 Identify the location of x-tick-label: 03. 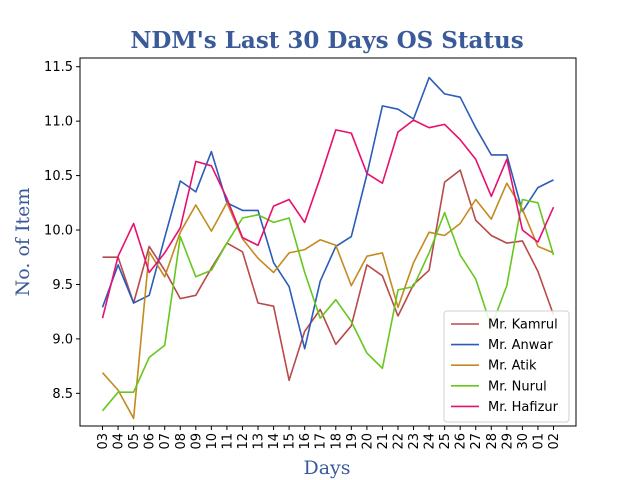
(103, 441).